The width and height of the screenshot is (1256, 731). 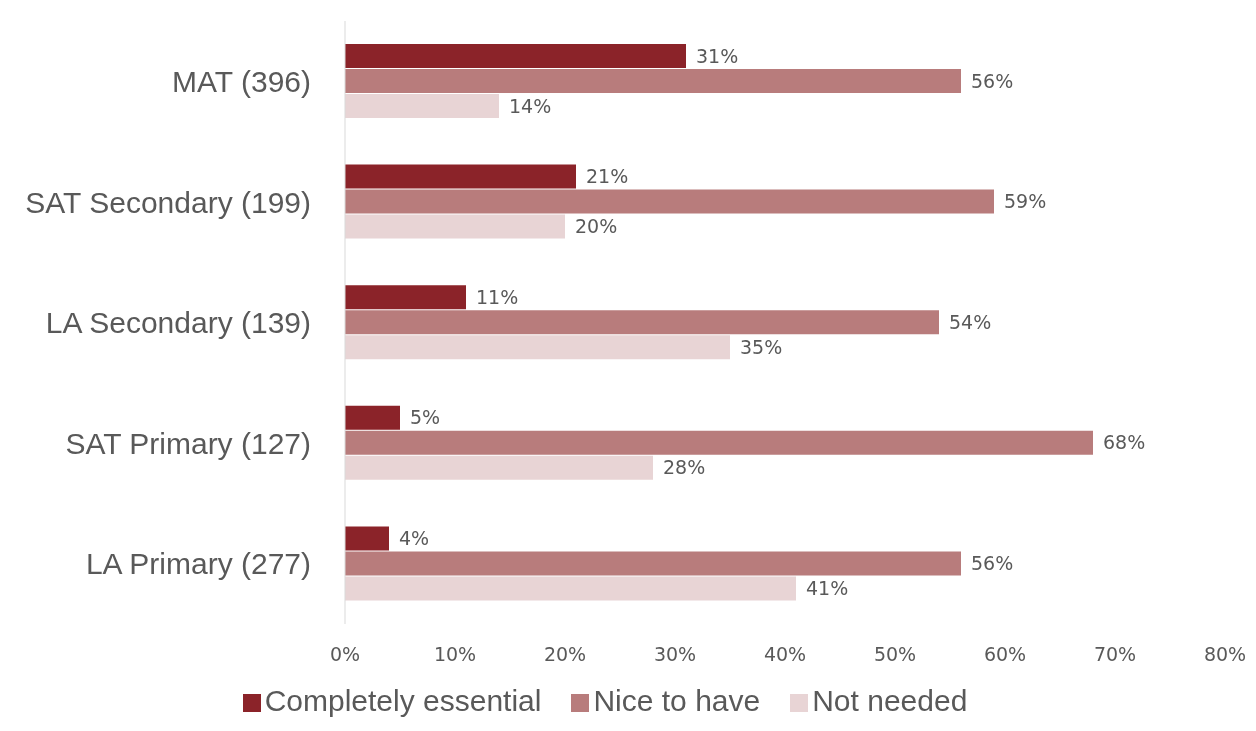 What do you see at coordinates (1005, 654) in the screenshot?
I see `x-tick-label: 60%` at bounding box center [1005, 654].